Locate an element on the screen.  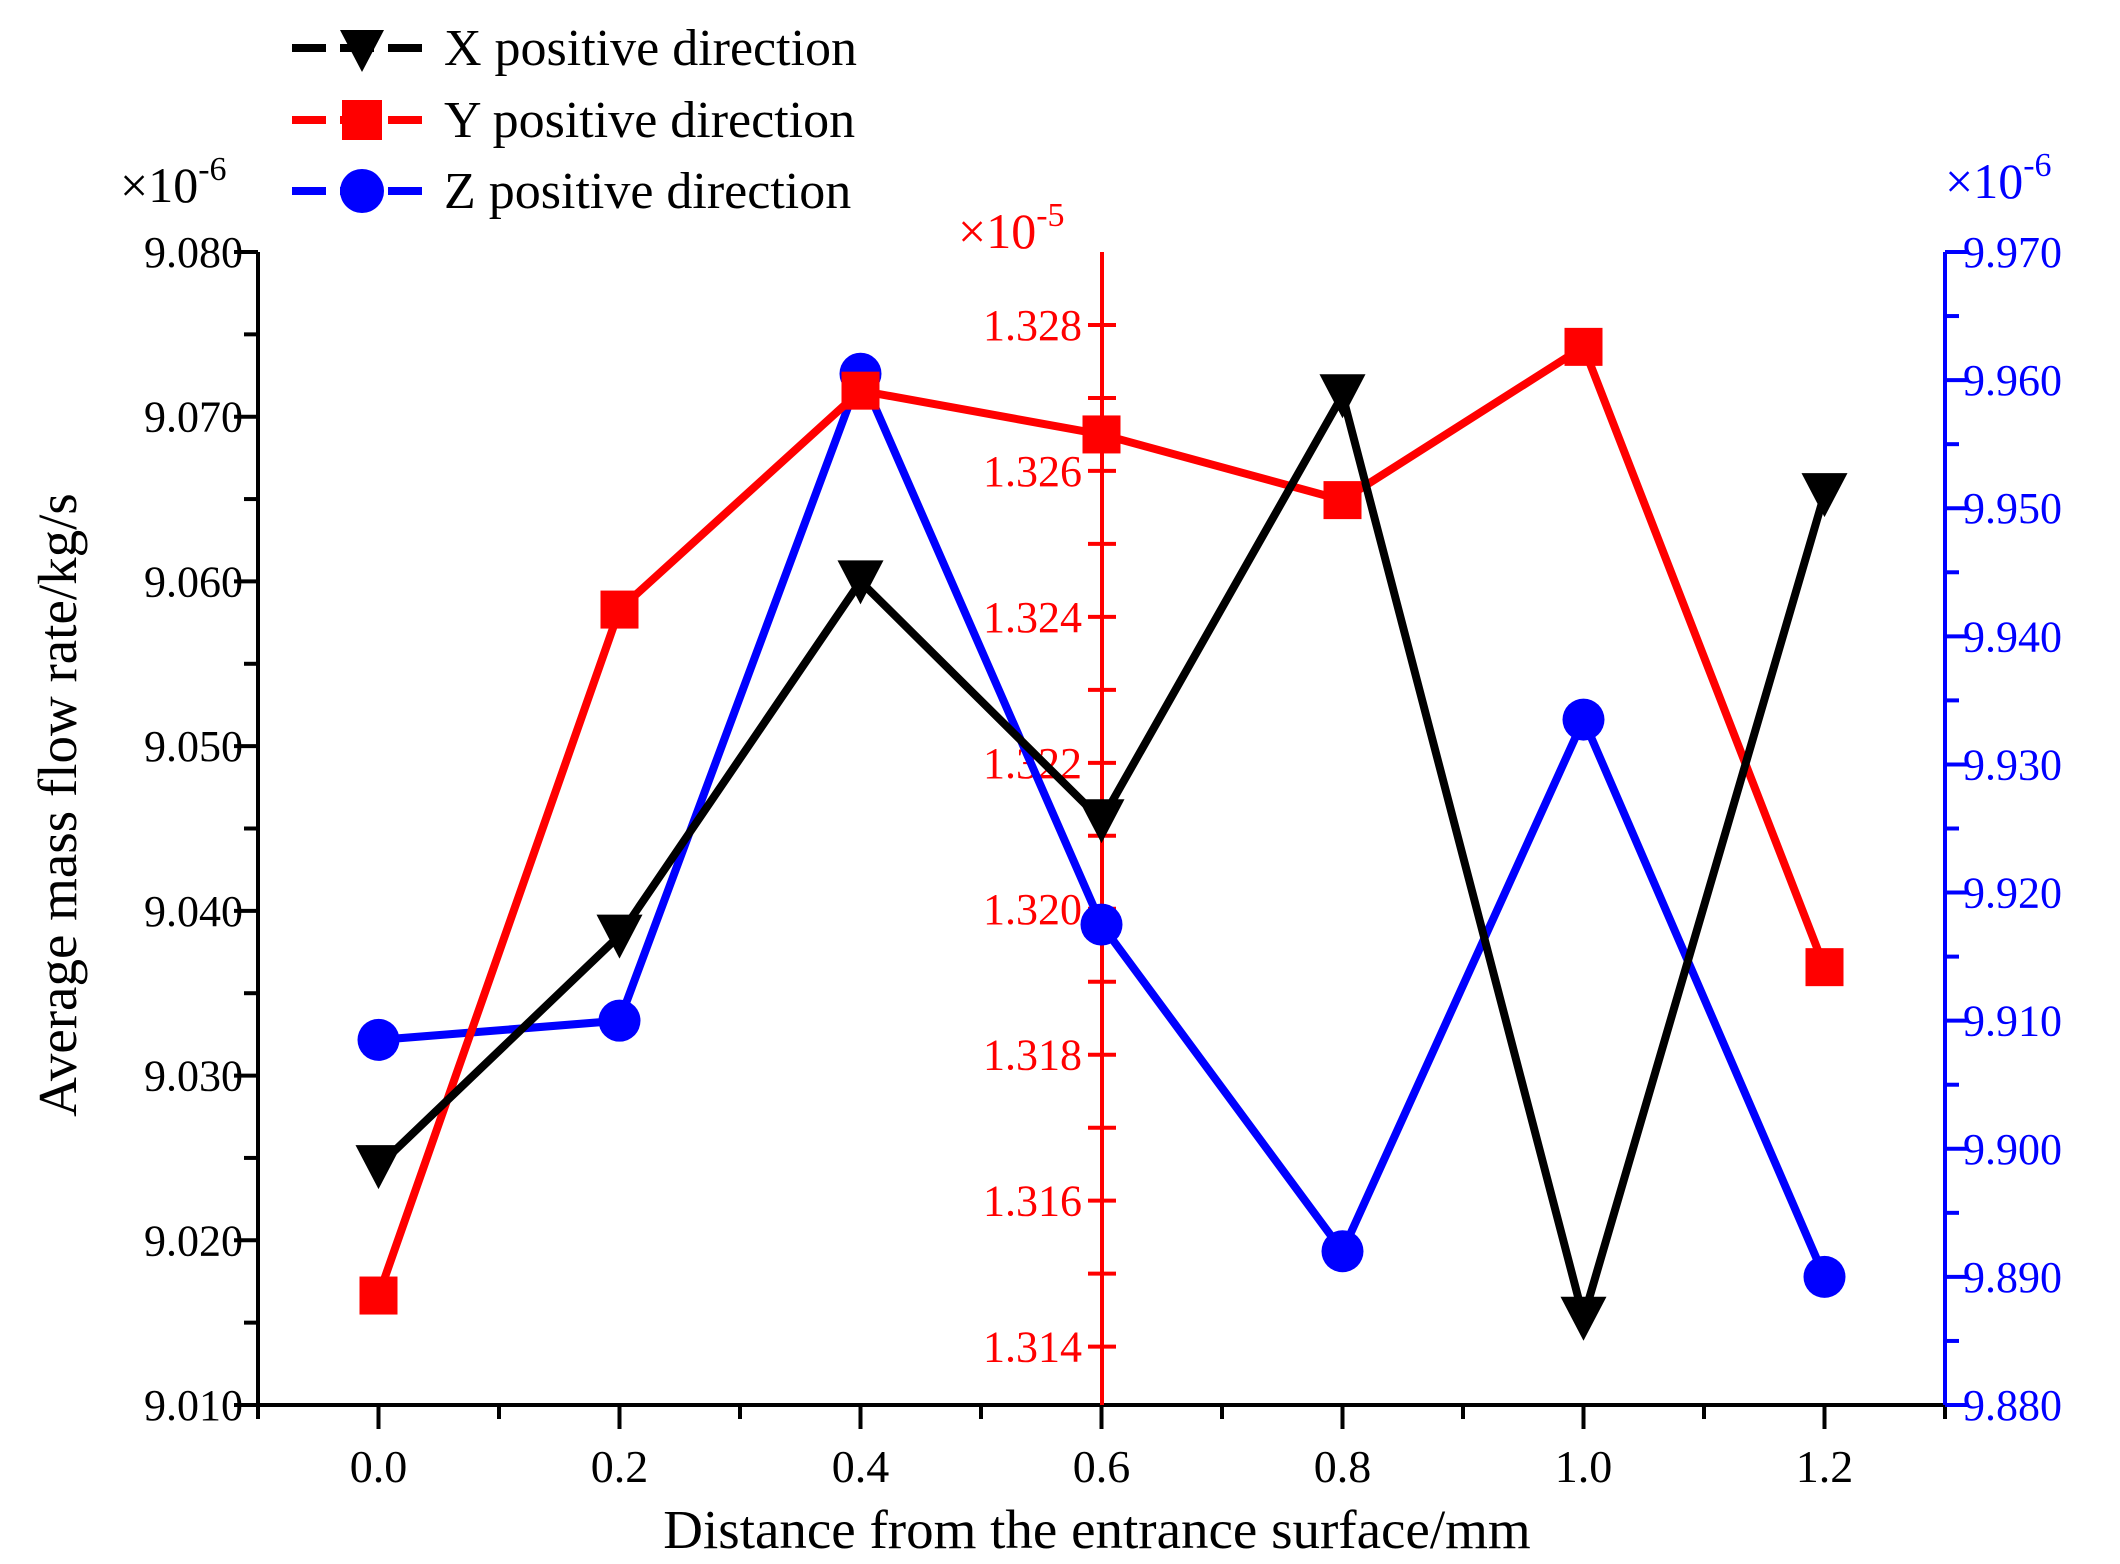
x-tick-label: 1.2 is located at coordinates (1825, 1466).